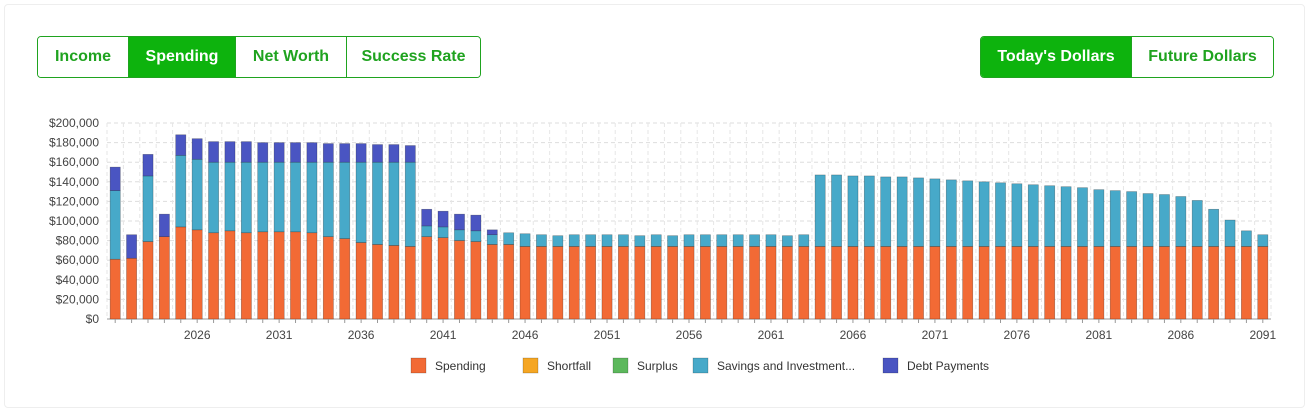 Image resolution: width=1311 pixels, height=414 pixels. Describe the element at coordinates (74, 162) in the screenshot. I see `y-tick-label: $160,000` at that location.